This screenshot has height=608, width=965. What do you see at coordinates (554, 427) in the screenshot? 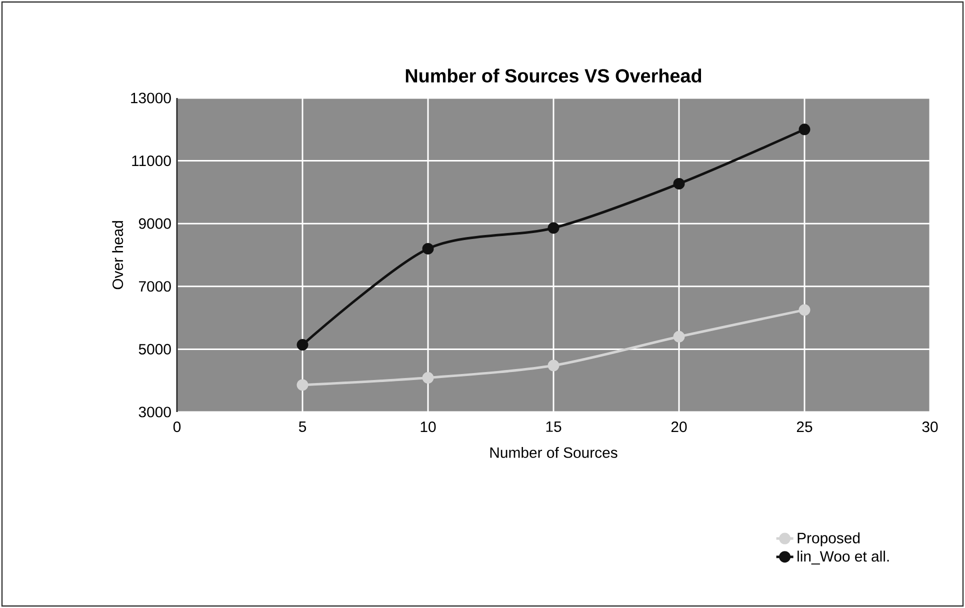
I see `x-tick-label: 15` at bounding box center [554, 427].